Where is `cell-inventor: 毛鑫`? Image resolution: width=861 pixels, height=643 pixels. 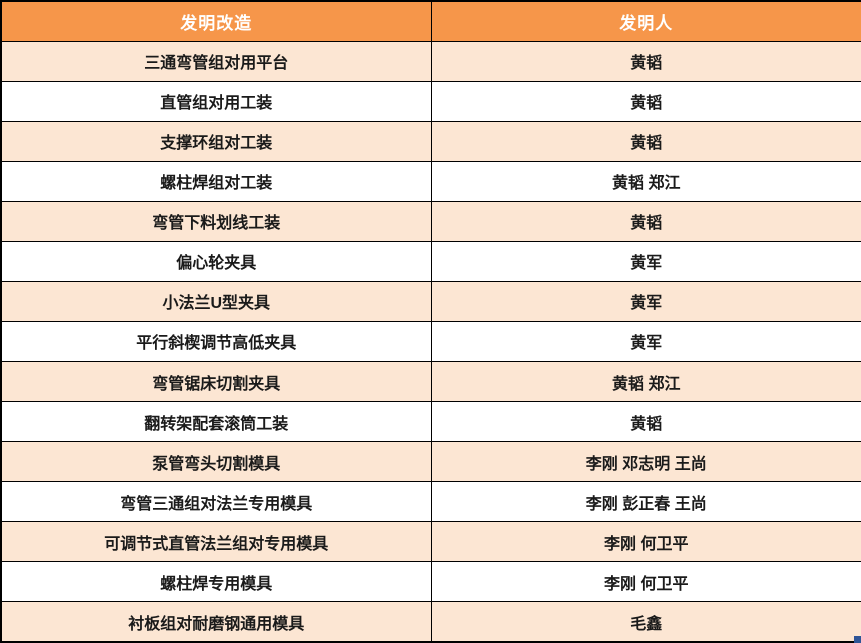 cell-inventor: 毛鑫 is located at coordinates (645, 622).